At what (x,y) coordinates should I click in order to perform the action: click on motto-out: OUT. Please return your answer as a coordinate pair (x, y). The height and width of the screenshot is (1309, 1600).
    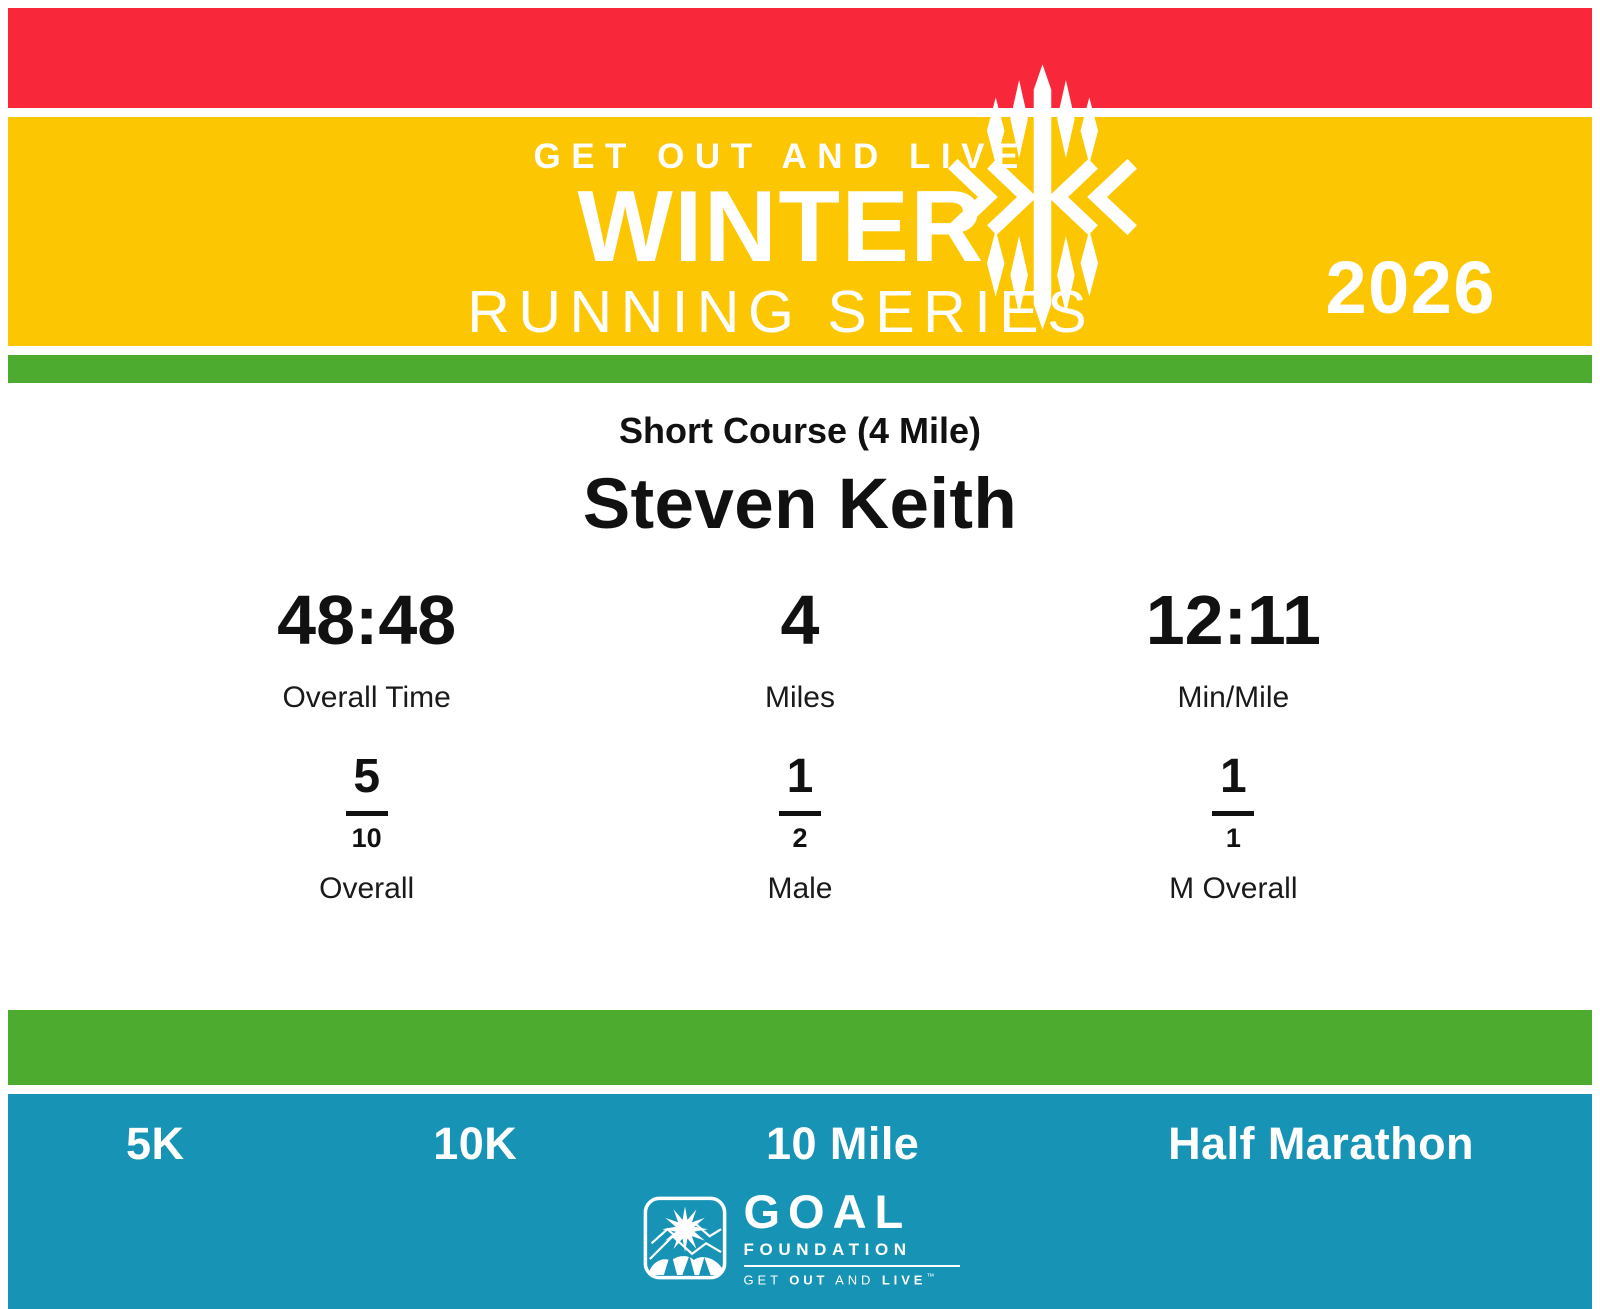
    Looking at the image, I should click on (809, 1280).